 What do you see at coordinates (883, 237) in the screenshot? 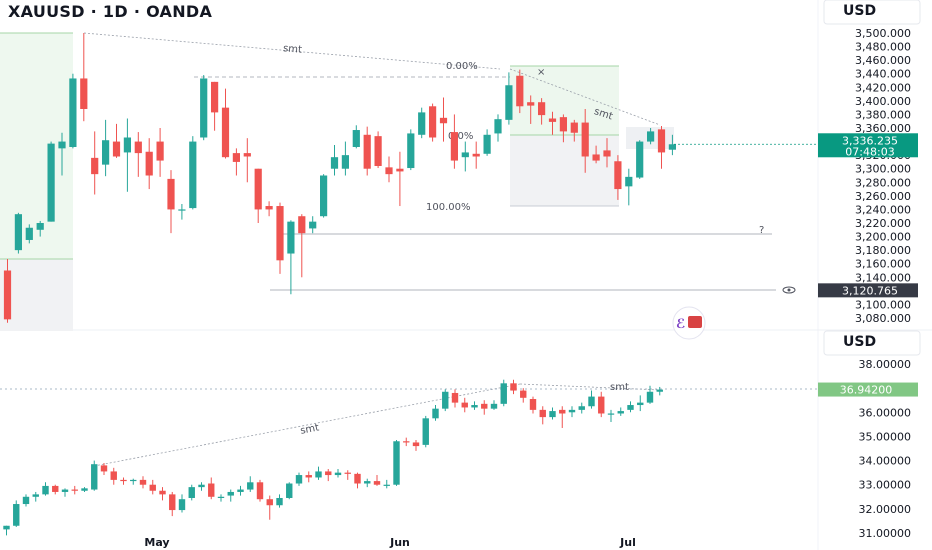
I see `top-price-tick: 3,200.000` at bounding box center [883, 237].